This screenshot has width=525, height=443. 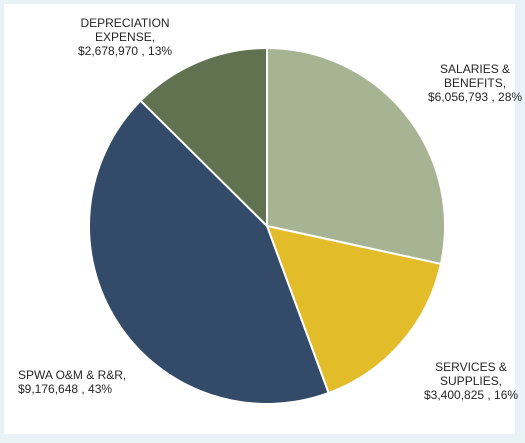 I want to click on slice-label-salaries-benefits: SALARIES & BENEFITS, $6,056,793 , 28%, so click(x=475, y=83).